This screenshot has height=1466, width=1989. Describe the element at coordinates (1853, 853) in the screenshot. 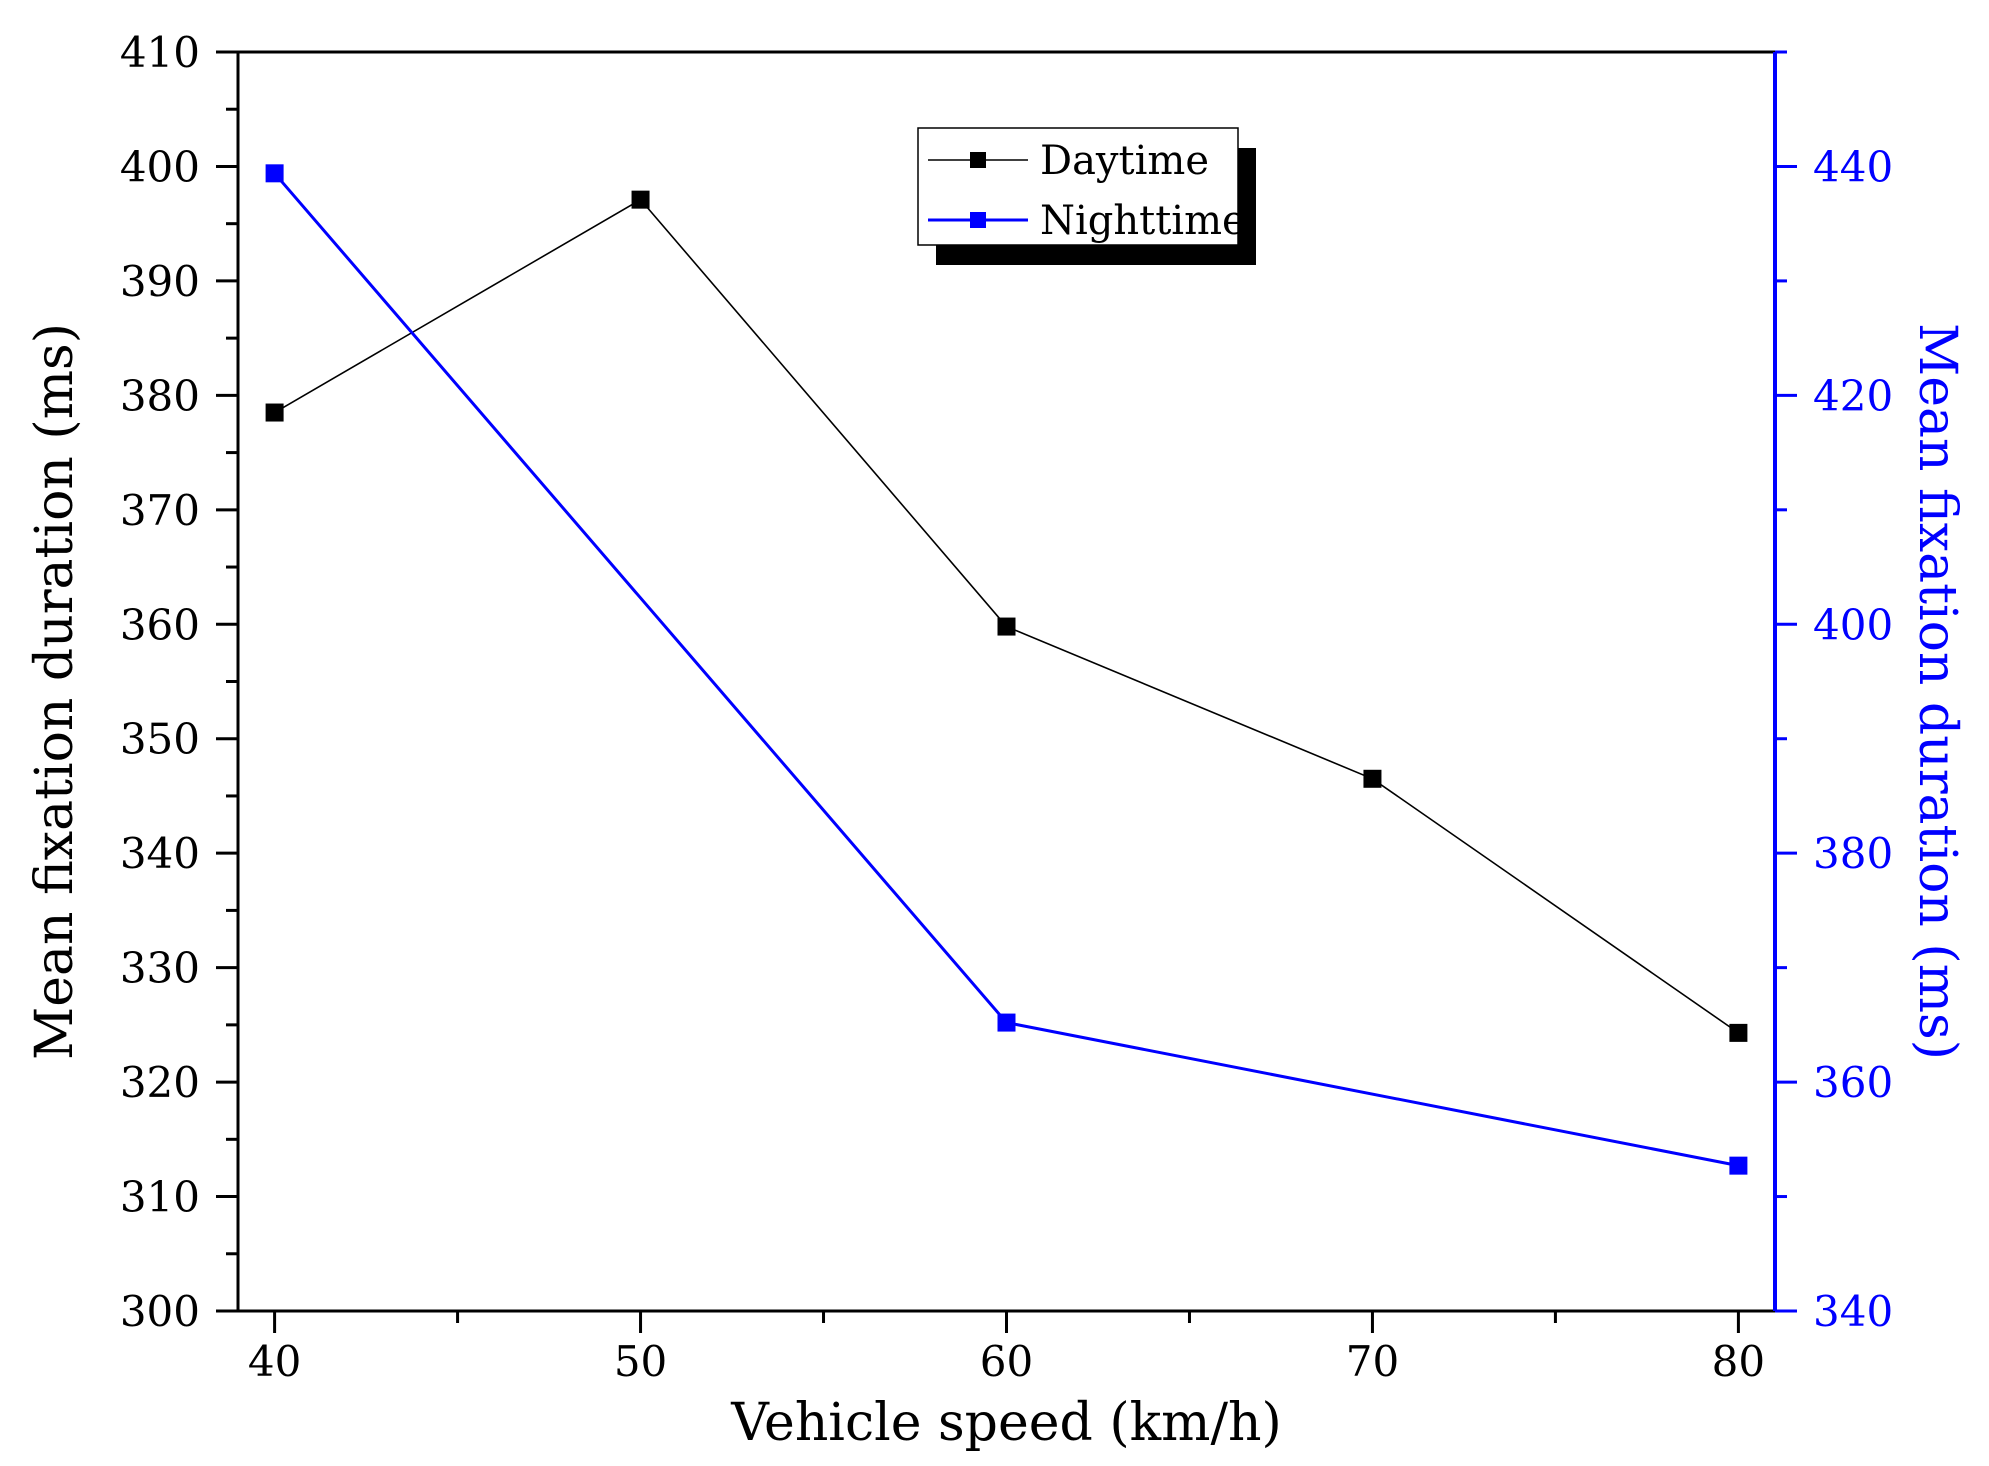

I see `y2-tick-label: 380` at that location.